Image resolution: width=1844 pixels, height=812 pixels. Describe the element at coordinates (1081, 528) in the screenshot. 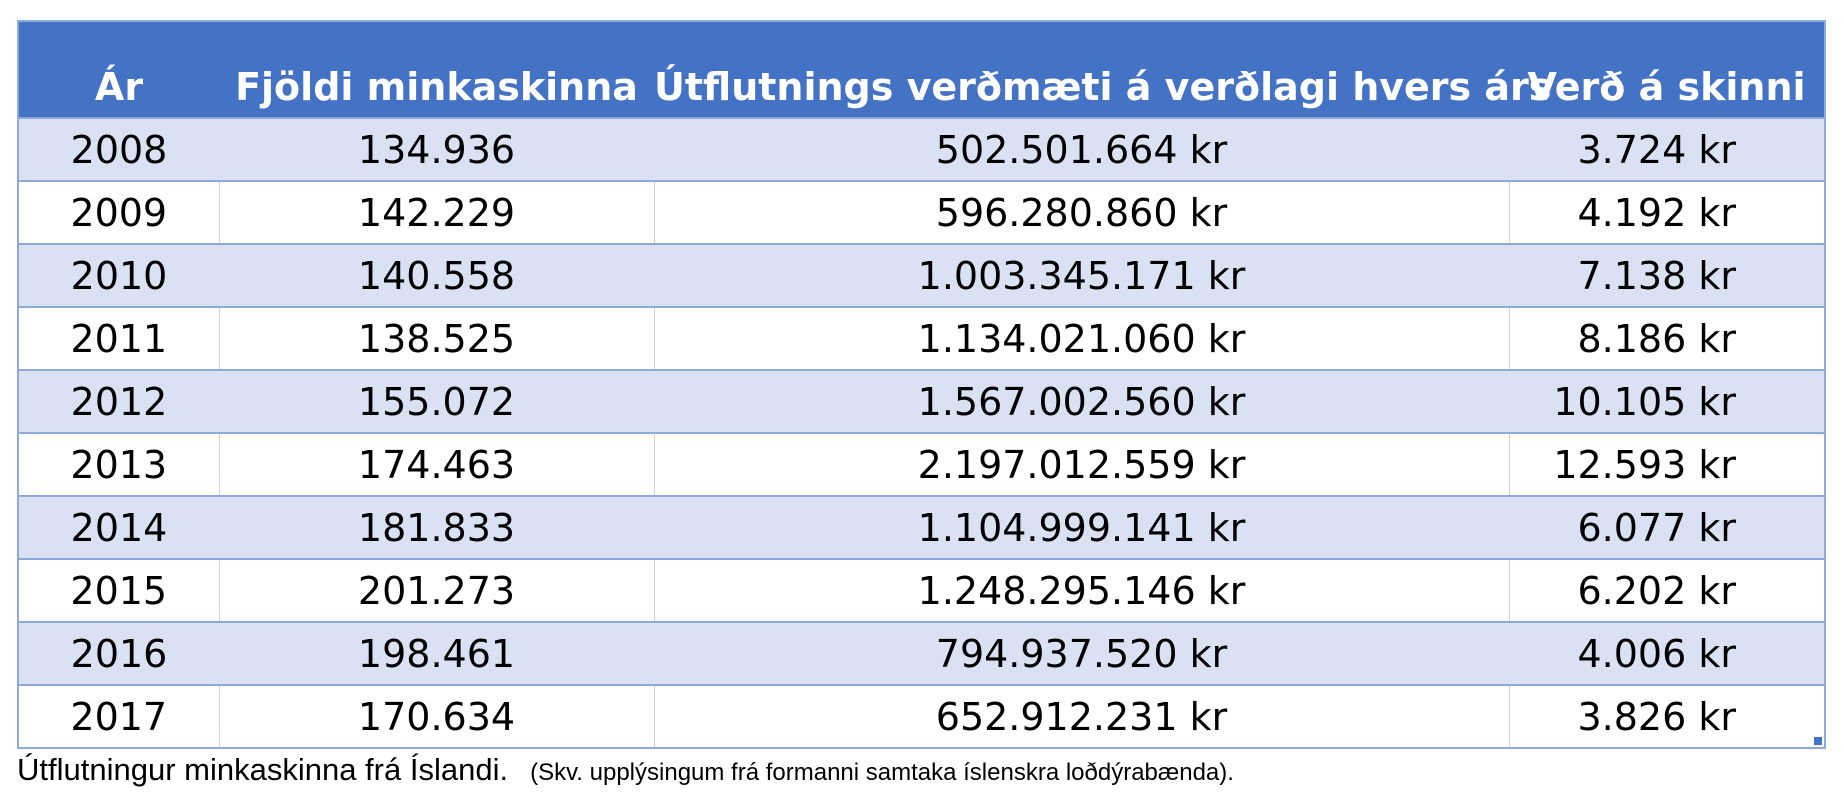

I see `cell-export-value: 1.104.999.141 kr` at that location.